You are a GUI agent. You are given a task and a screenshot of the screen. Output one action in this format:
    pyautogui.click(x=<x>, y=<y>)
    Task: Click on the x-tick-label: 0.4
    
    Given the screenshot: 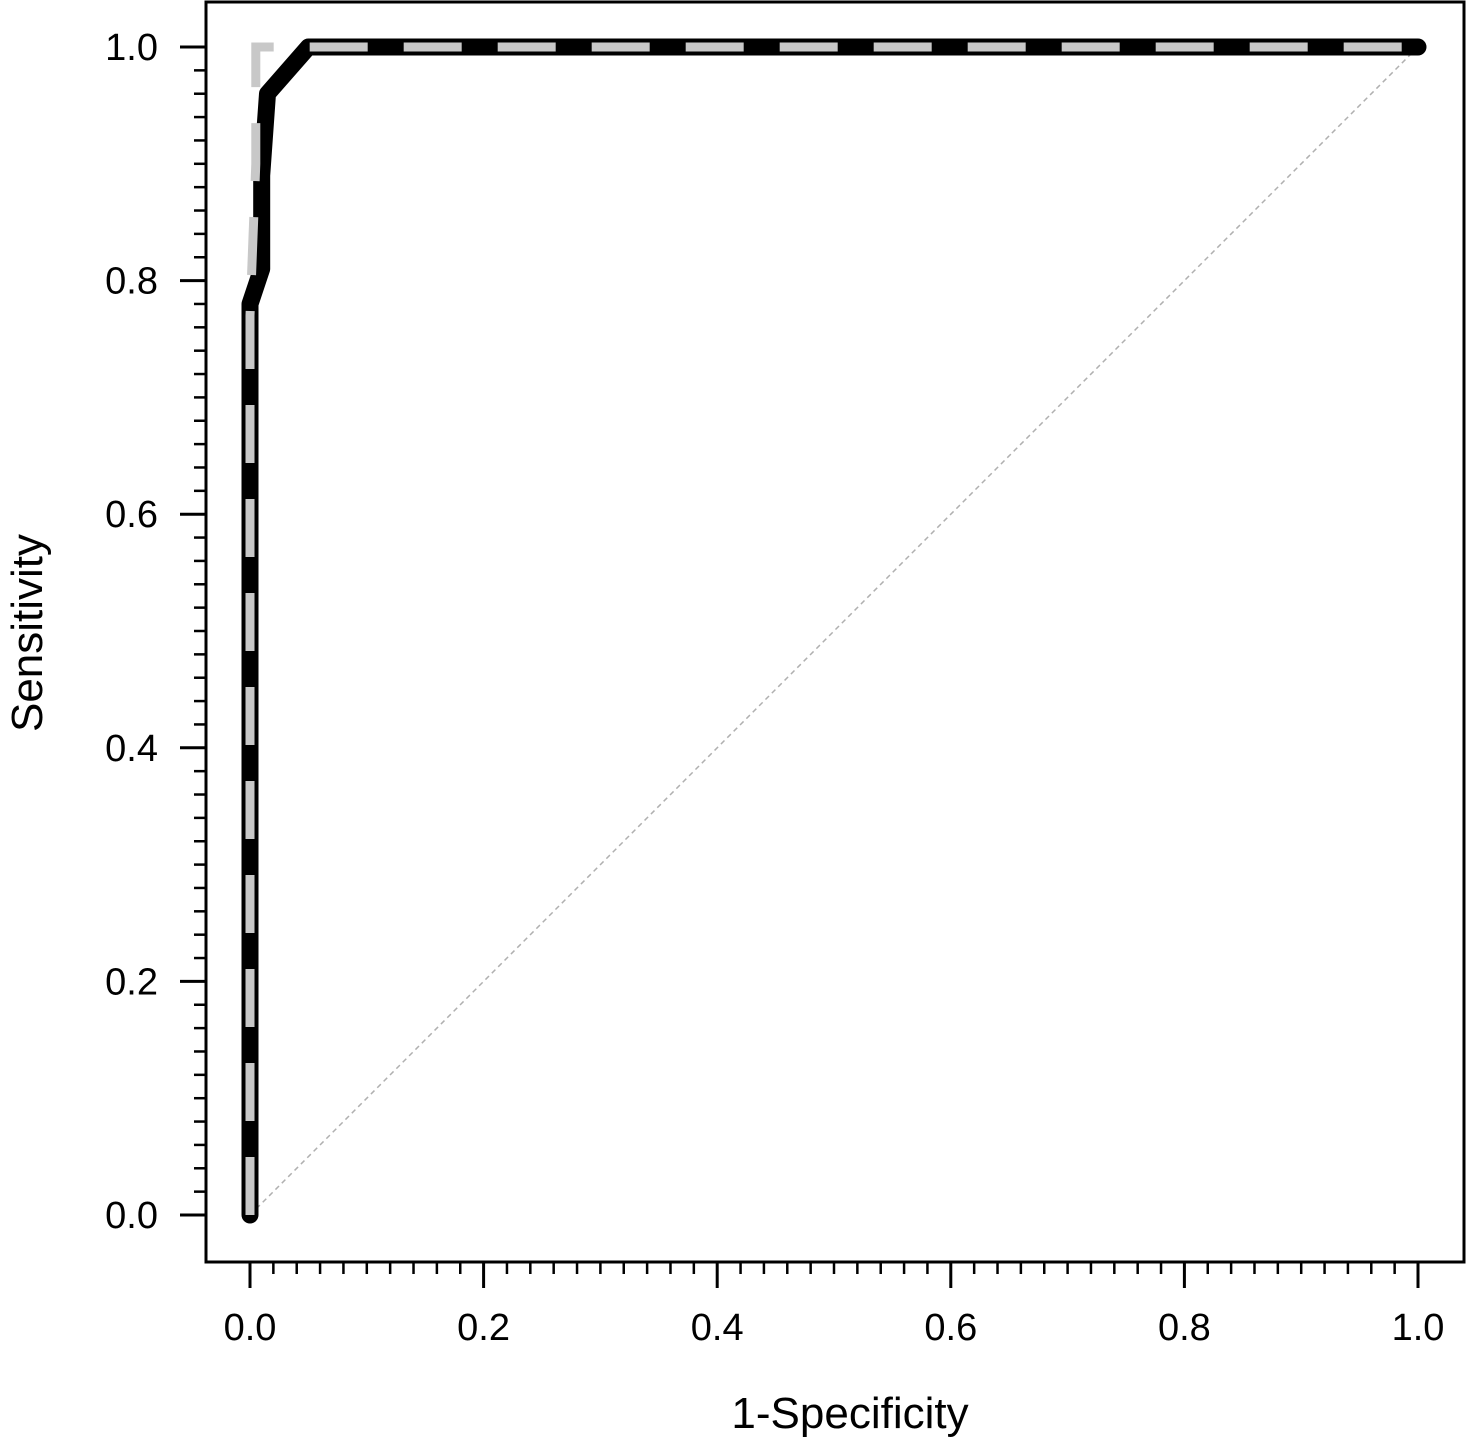 What is the action you would take?
    pyautogui.click(x=717, y=1328)
    